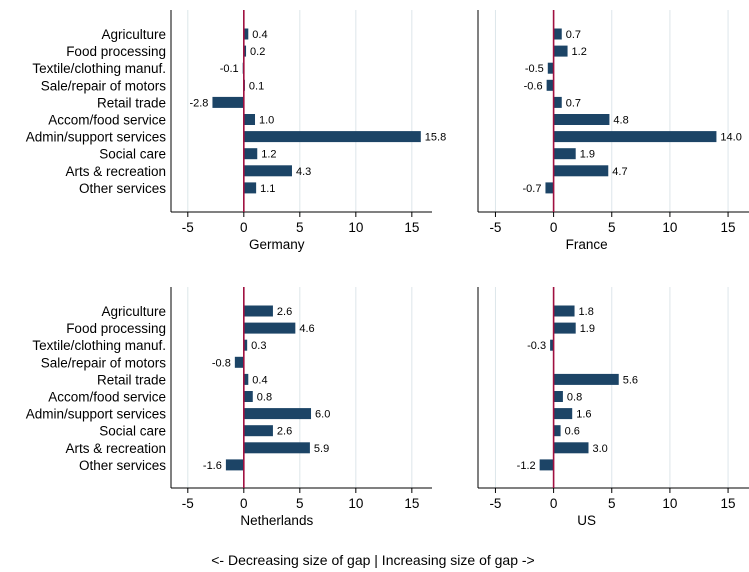 The image size is (749, 572). What do you see at coordinates (630, 380) in the screenshot?
I see `data-label: 5.6` at bounding box center [630, 380].